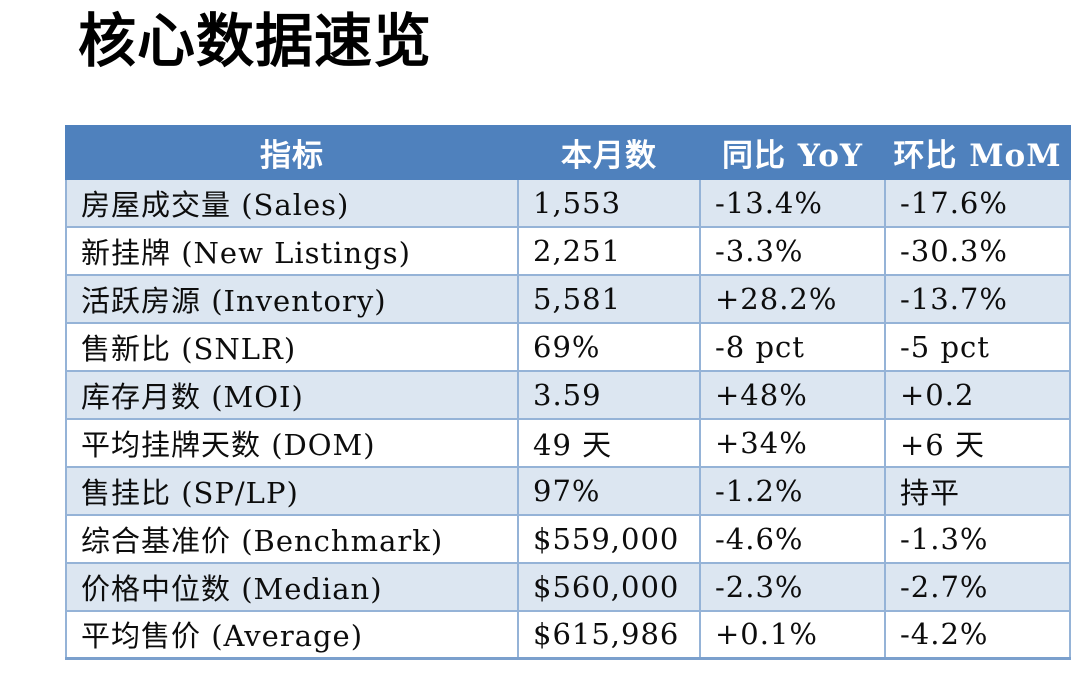 The height and width of the screenshot is (695, 1084). What do you see at coordinates (977, 298) in the screenshot?
I see `mom-cell: -13.7%` at bounding box center [977, 298].